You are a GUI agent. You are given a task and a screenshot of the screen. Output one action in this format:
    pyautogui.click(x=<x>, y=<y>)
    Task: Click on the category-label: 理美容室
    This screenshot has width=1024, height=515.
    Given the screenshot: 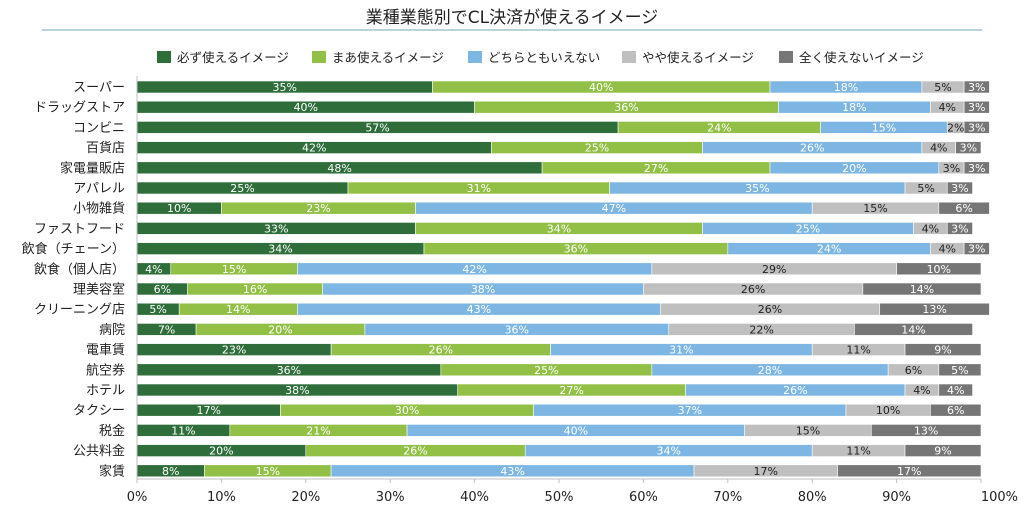 What is the action you would take?
    pyautogui.click(x=99, y=290)
    